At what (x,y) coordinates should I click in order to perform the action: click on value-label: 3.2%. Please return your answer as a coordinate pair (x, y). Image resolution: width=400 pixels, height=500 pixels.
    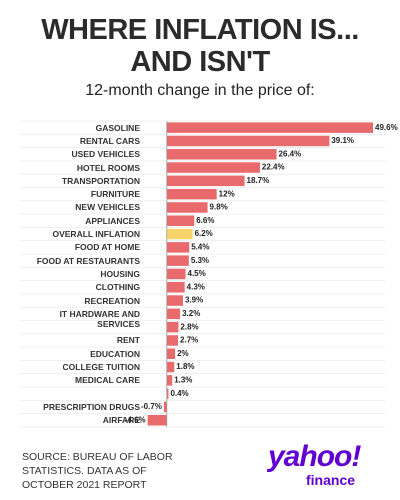
    Looking at the image, I should click on (191, 313).